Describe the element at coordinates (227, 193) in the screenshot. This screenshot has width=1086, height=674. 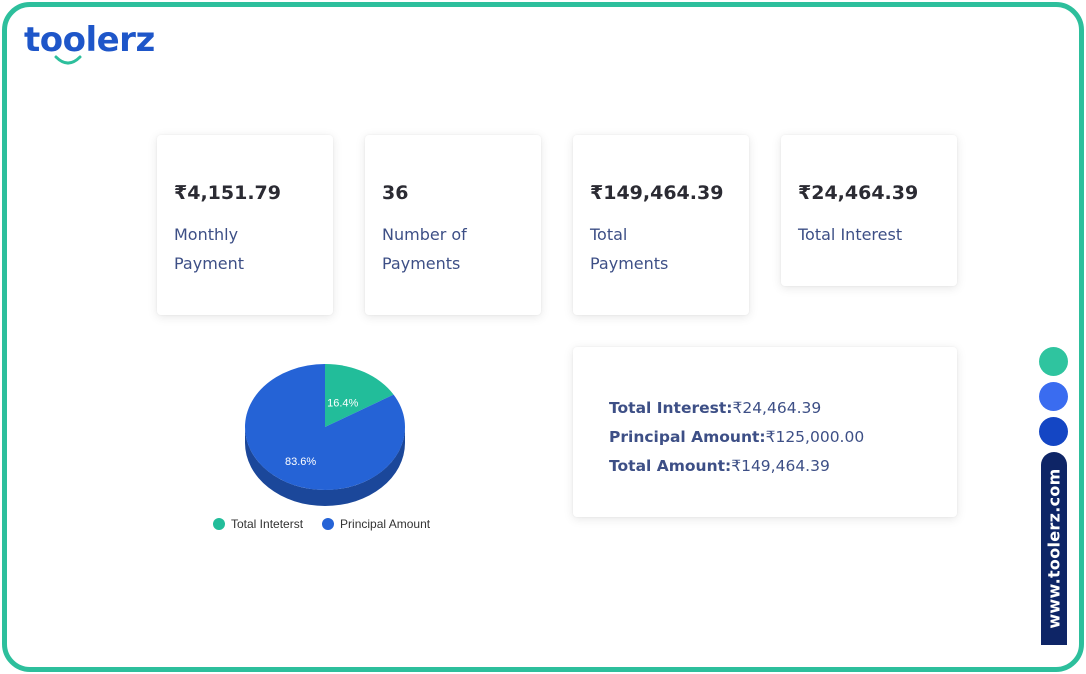
I see `stat-value: ₹4,151.79` at that location.